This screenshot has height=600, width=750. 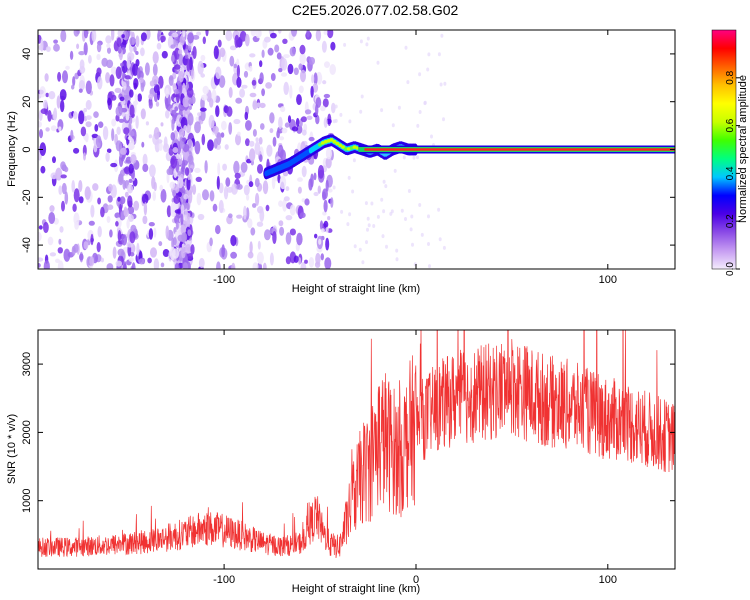 I want to click on spectrogram-y-tick-label: 40, so click(x=27, y=54).